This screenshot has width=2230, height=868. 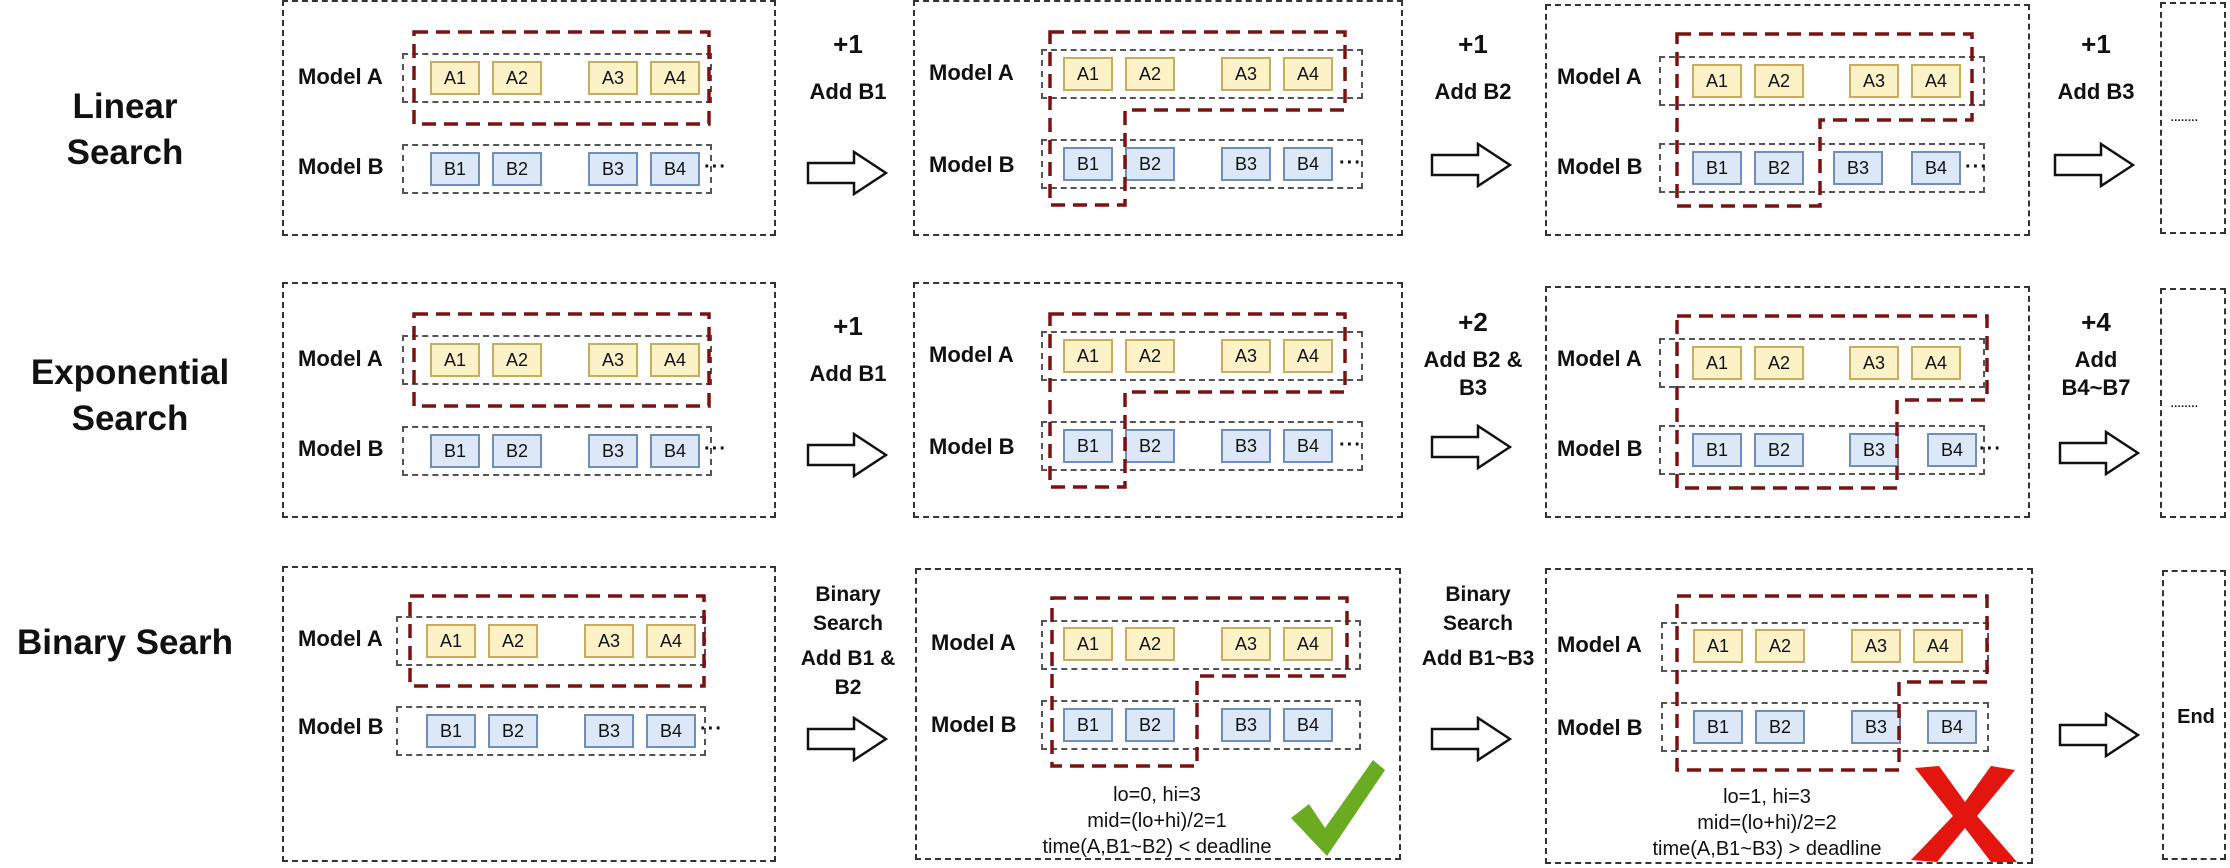 What do you see at coordinates (125, 129) in the screenshot?
I see `row-title-linear: Linear Search` at bounding box center [125, 129].